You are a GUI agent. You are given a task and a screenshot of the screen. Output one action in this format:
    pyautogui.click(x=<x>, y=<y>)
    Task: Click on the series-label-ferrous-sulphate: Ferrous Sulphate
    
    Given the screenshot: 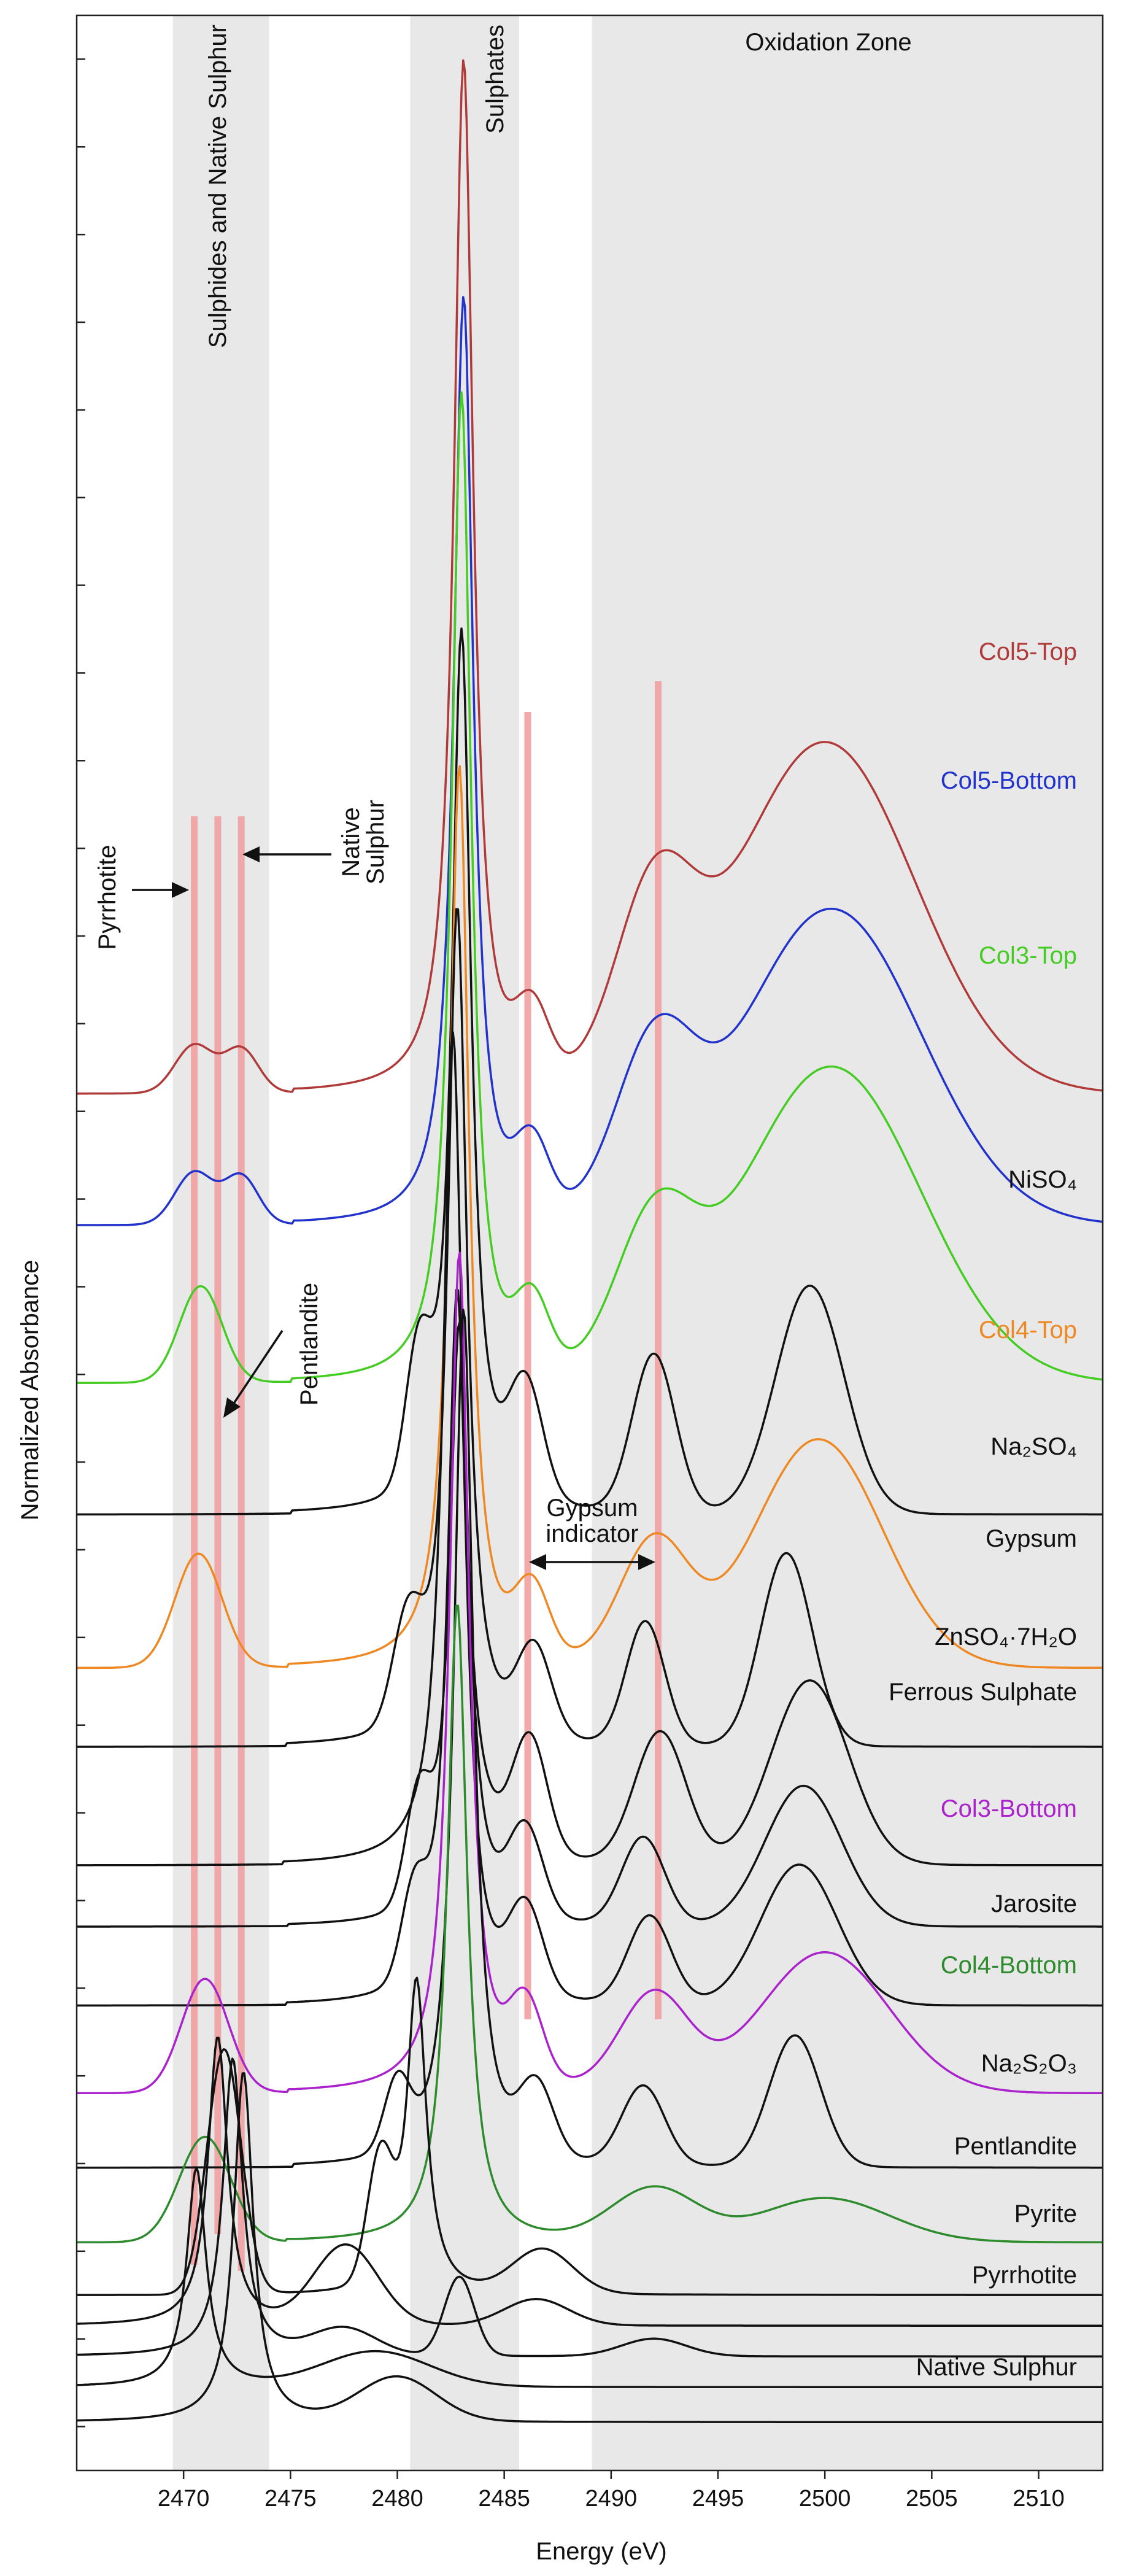 What is the action you would take?
    pyautogui.click(x=983, y=1692)
    